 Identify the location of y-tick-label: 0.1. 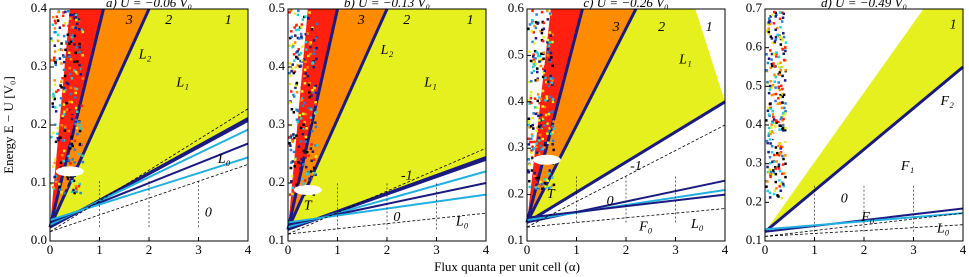
(277, 239).